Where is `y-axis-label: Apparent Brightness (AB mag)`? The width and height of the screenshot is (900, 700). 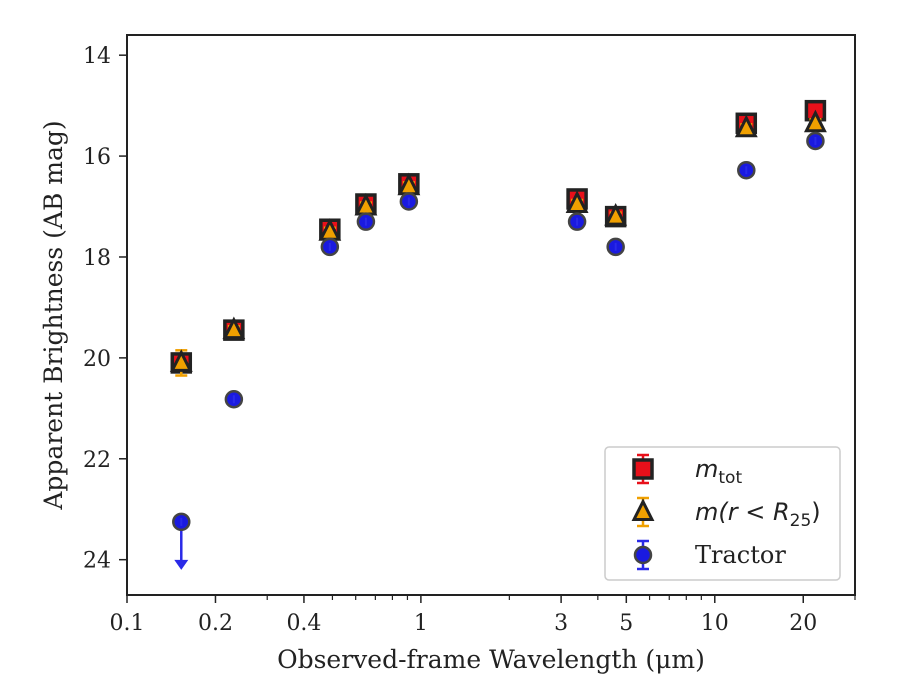
y-axis-label: Apparent Brightness (AB mag) is located at coordinates (53, 315).